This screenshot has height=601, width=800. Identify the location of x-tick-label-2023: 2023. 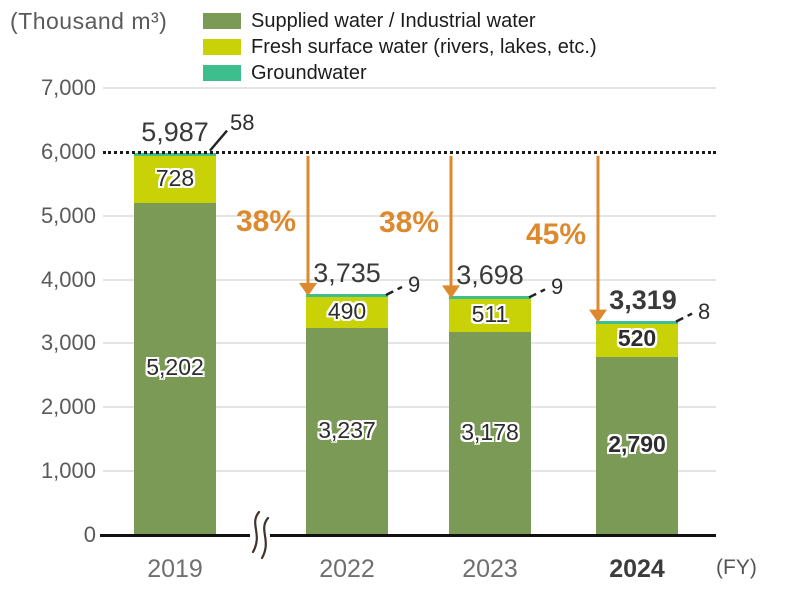
(490, 569).